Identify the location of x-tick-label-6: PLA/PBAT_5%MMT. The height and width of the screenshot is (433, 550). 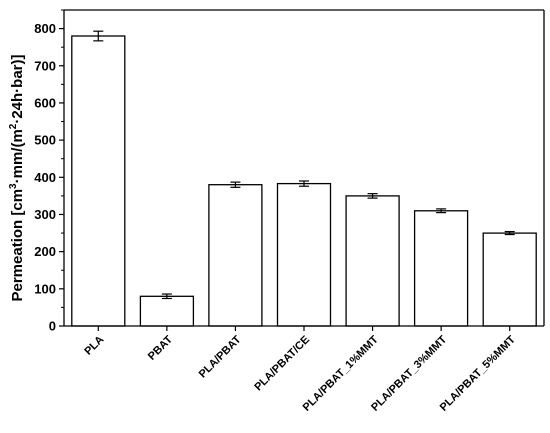
(478, 373).